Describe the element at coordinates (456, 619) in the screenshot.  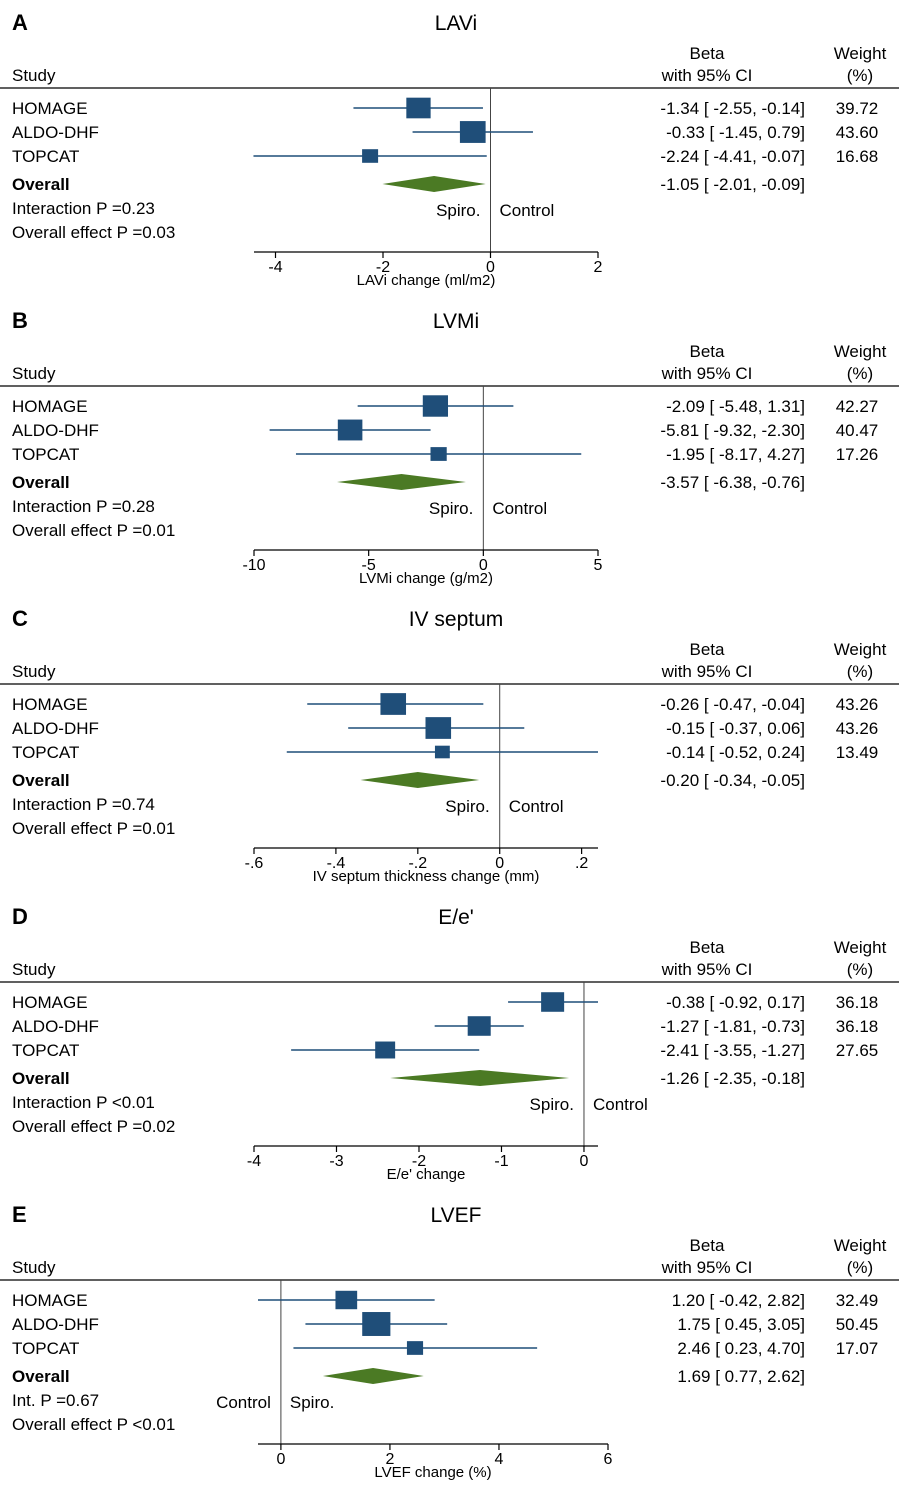
I see `panel-title: IV septum` at that location.